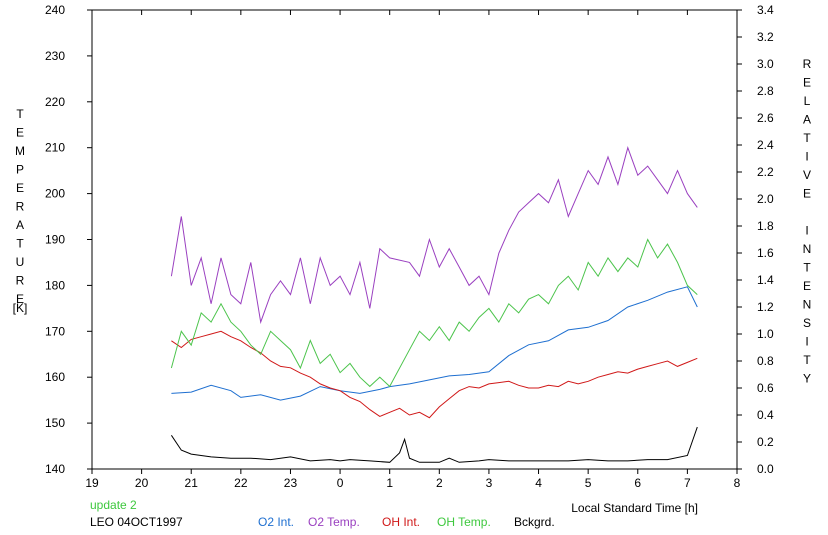 This screenshot has height=535, width=828. What do you see at coordinates (765, 118) in the screenshot?
I see `y-right-tick-label: 2.6` at bounding box center [765, 118].